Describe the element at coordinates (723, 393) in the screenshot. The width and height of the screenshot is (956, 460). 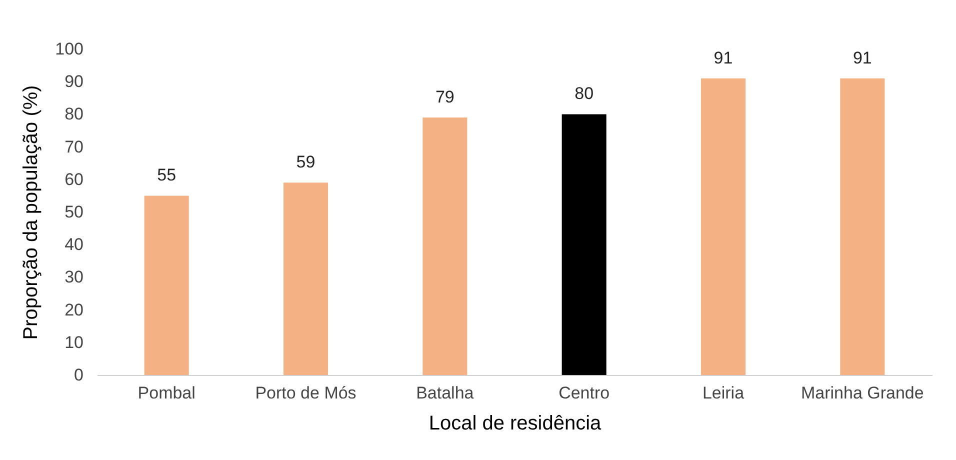
I see `x-tick-label: Leiria` at that location.